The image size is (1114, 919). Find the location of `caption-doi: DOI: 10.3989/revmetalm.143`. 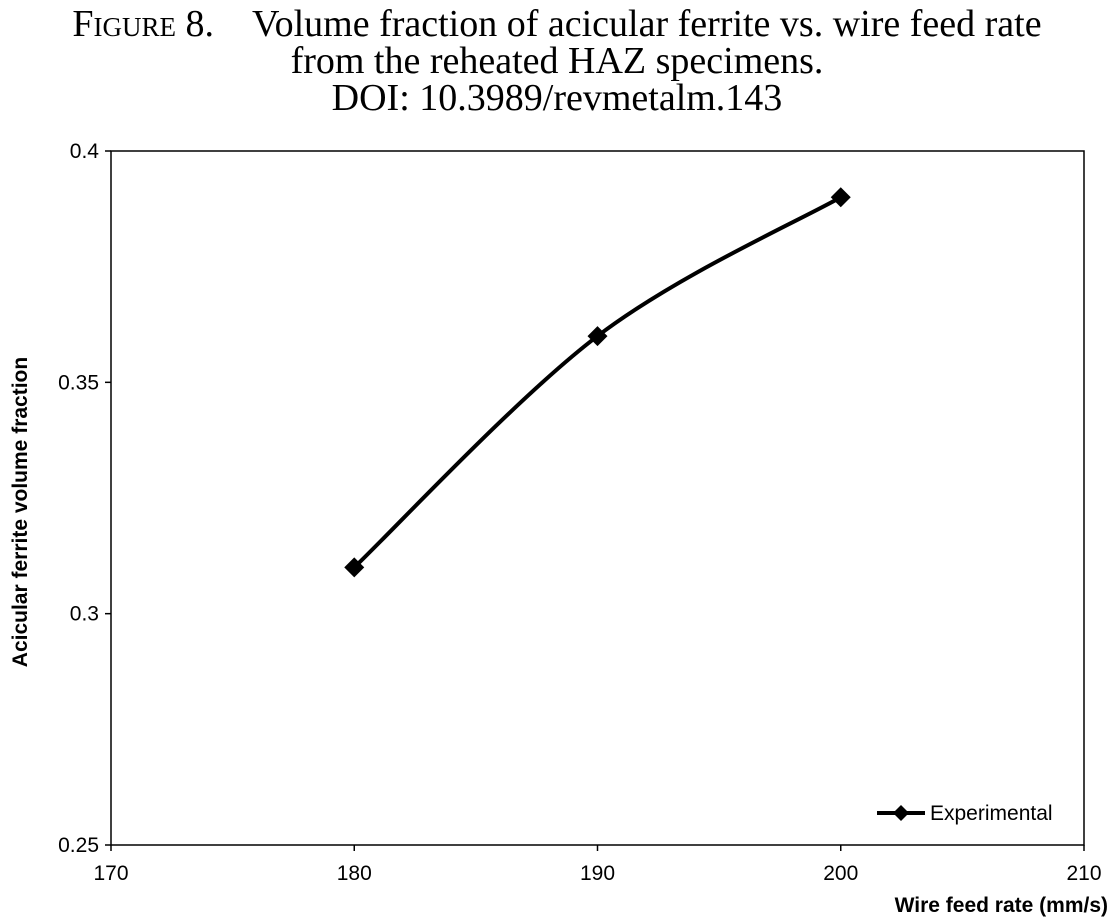

caption-doi: DOI: 10.3989/revmetalm.143 is located at coordinates (557, 98).